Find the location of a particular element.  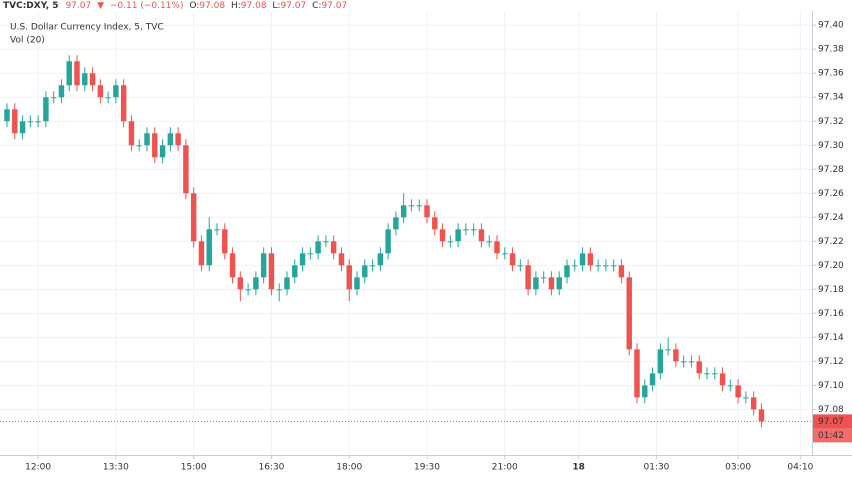

x-tick-label: 16:30 is located at coordinates (271, 468).